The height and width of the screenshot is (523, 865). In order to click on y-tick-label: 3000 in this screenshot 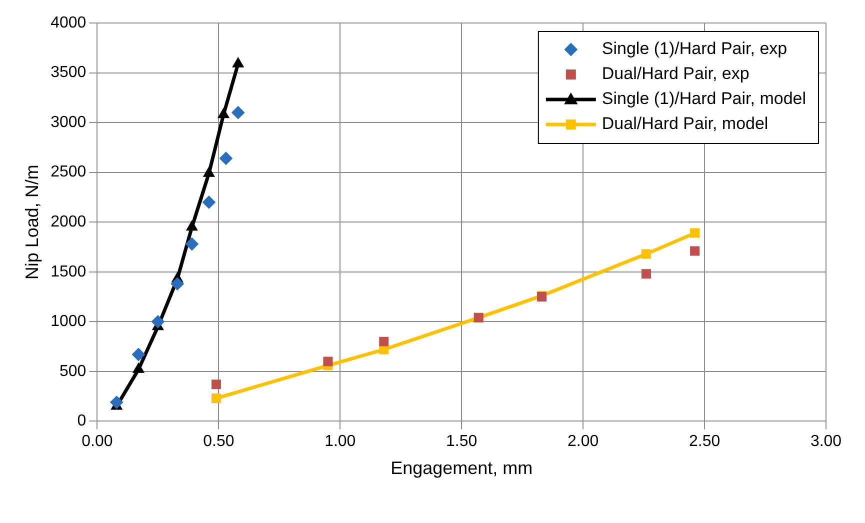, I will do `click(68, 122)`.